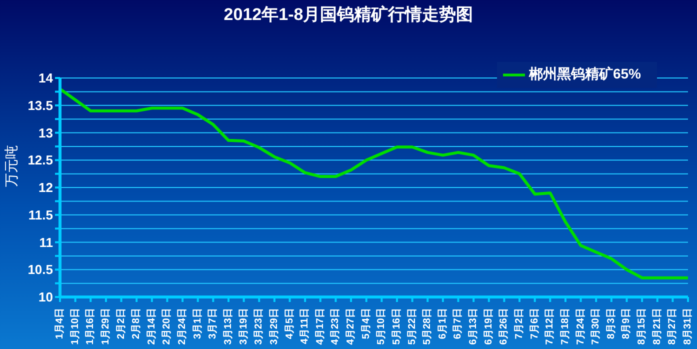 Image resolution: width=697 pixels, height=349 pixels. I want to click on y-tick-label: 11.5, so click(40, 214).